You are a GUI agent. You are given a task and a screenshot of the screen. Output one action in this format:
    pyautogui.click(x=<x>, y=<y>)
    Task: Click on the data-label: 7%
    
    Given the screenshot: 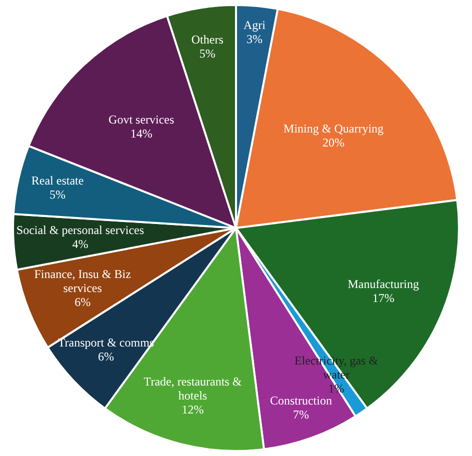 What is the action you would take?
    pyautogui.click(x=300, y=415)
    